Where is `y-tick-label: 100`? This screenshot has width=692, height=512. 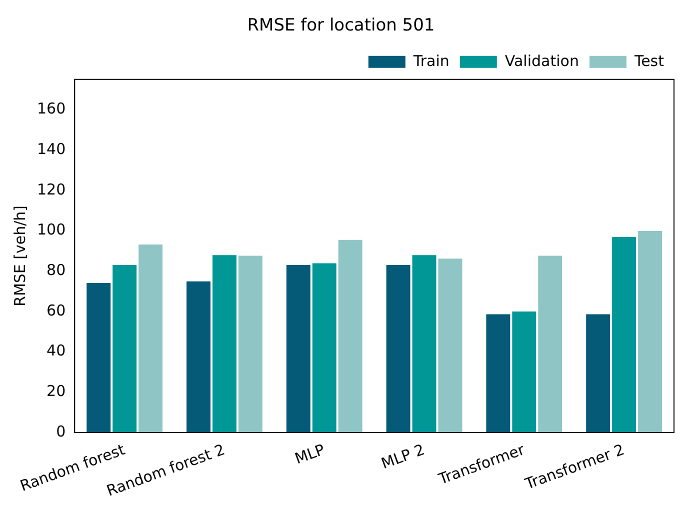
y-tick-label: 100 is located at coordinates (51, 229).